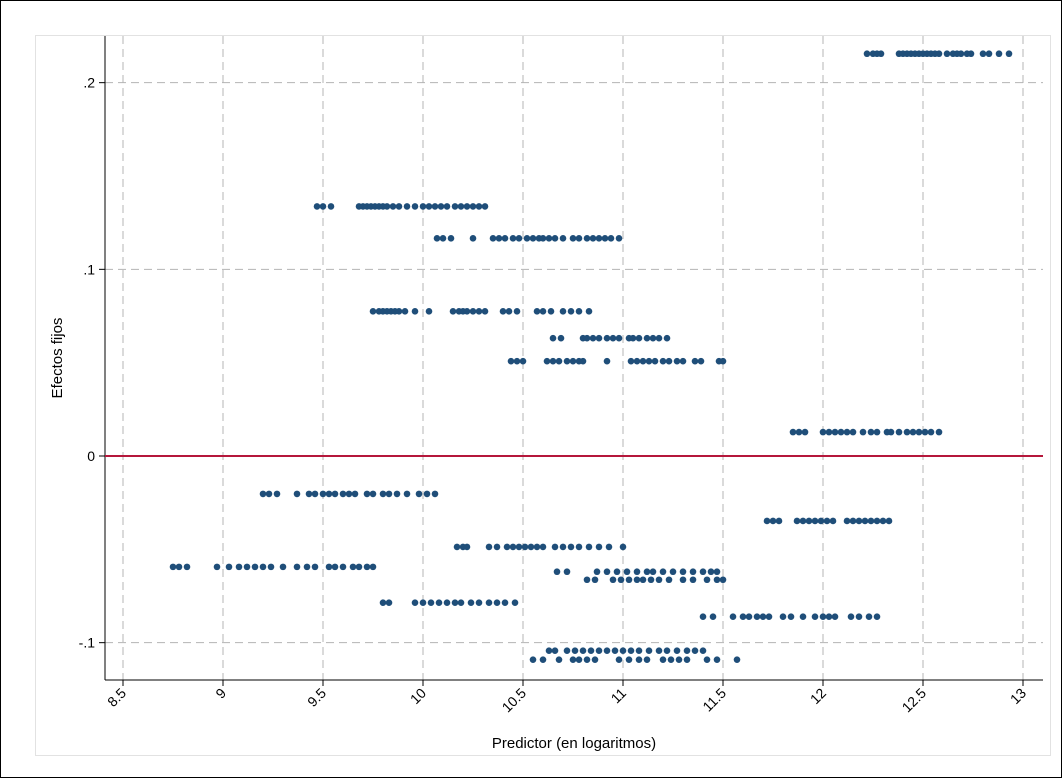  I want to click on y-tick-label: 0, so click(91, 456).